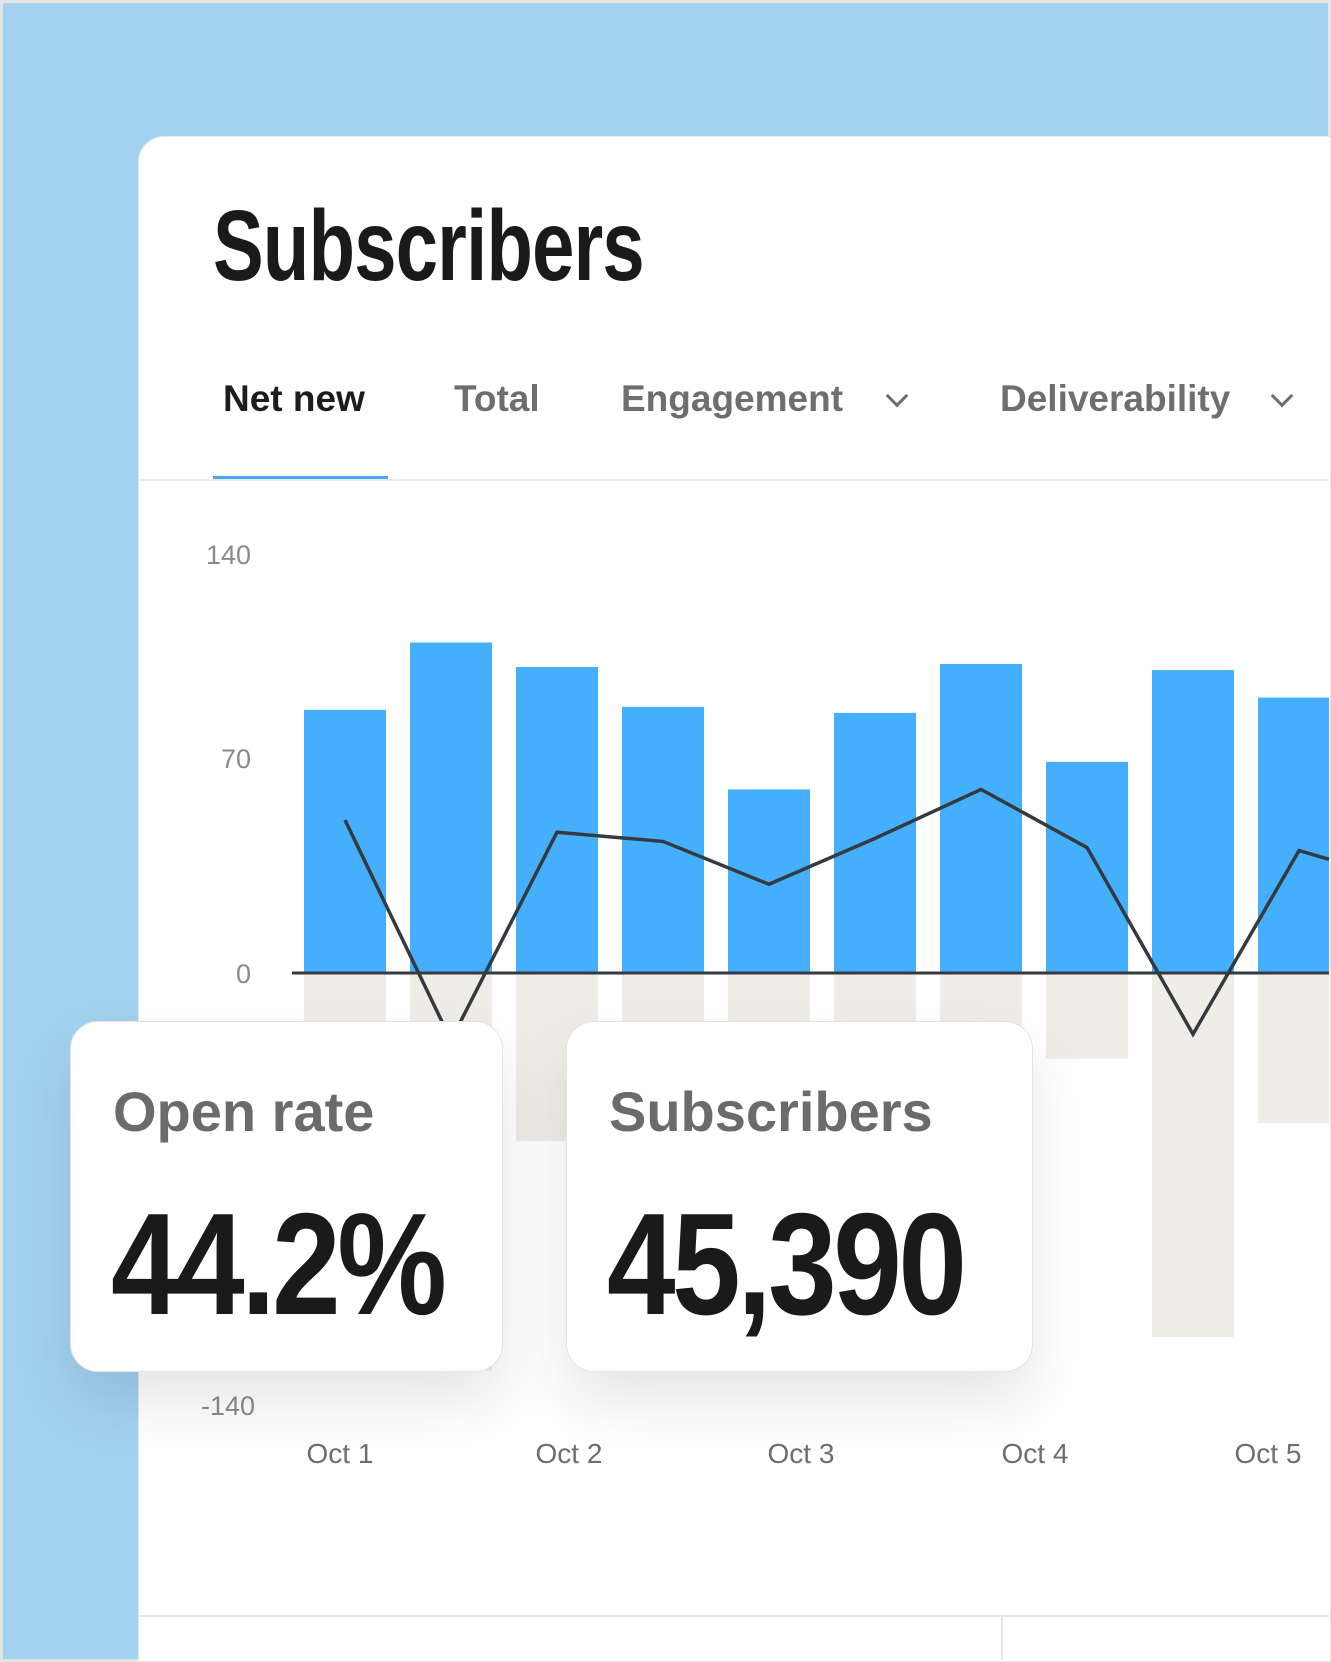 The width and height of the screenshot is (1331, 1662). I want to click on page-title: Subscribers, so click(429, 246).